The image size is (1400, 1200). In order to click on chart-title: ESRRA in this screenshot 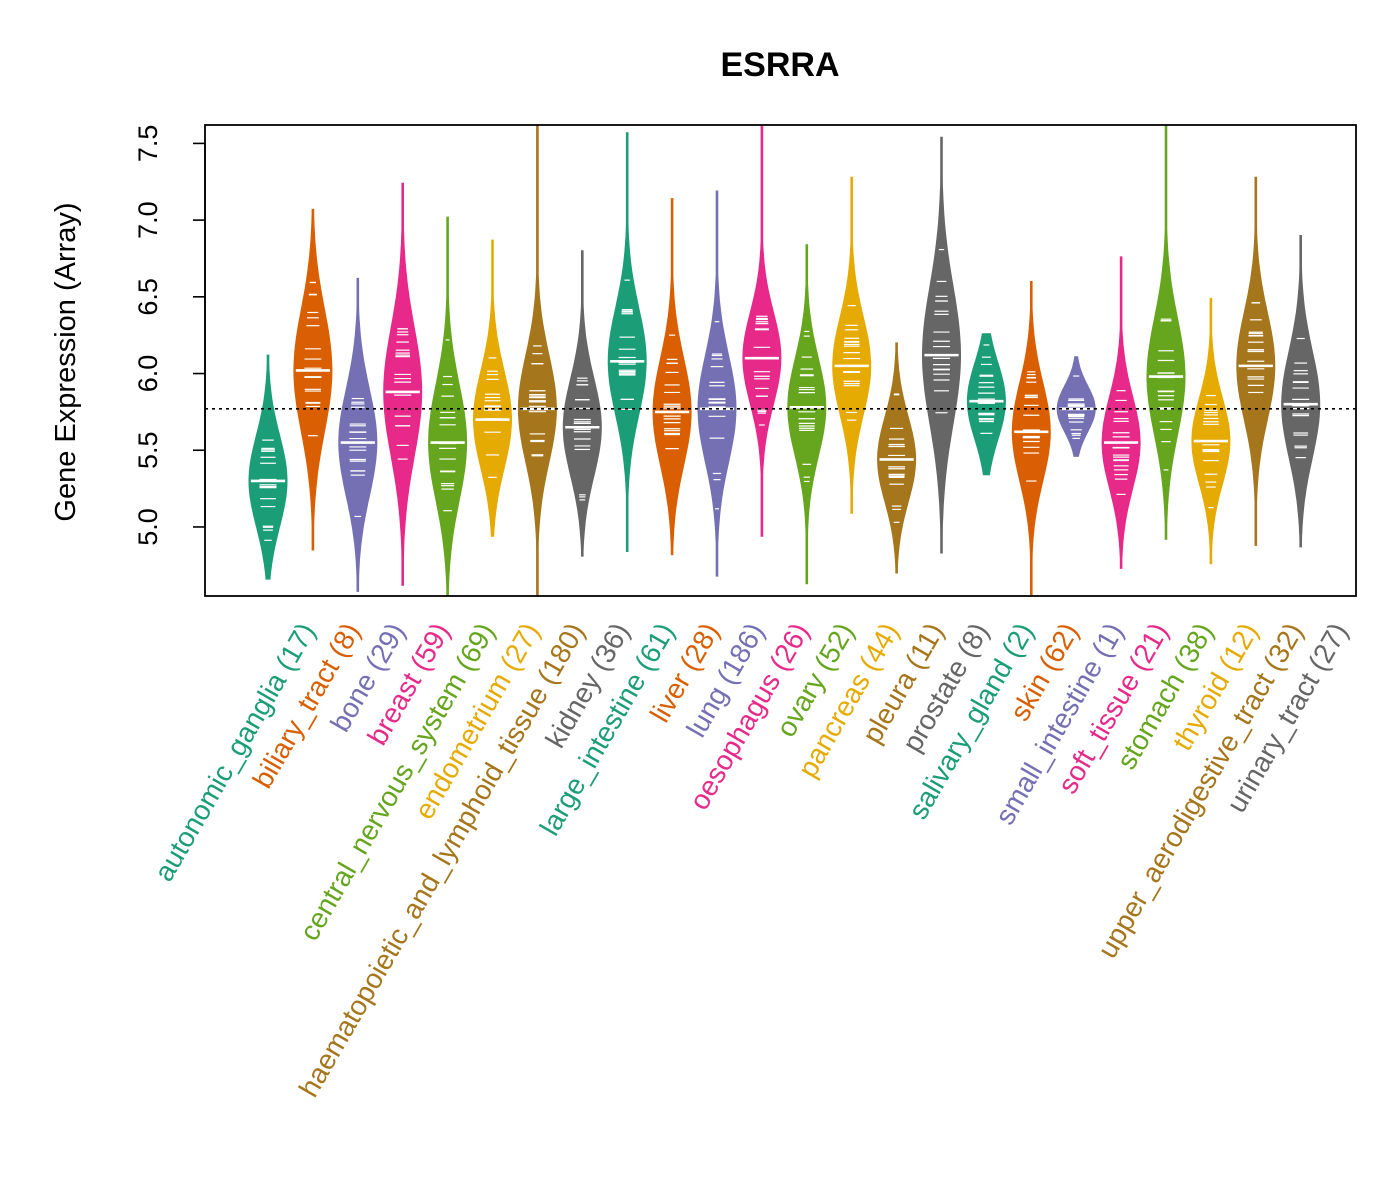, I will do `click(779, 65)`.